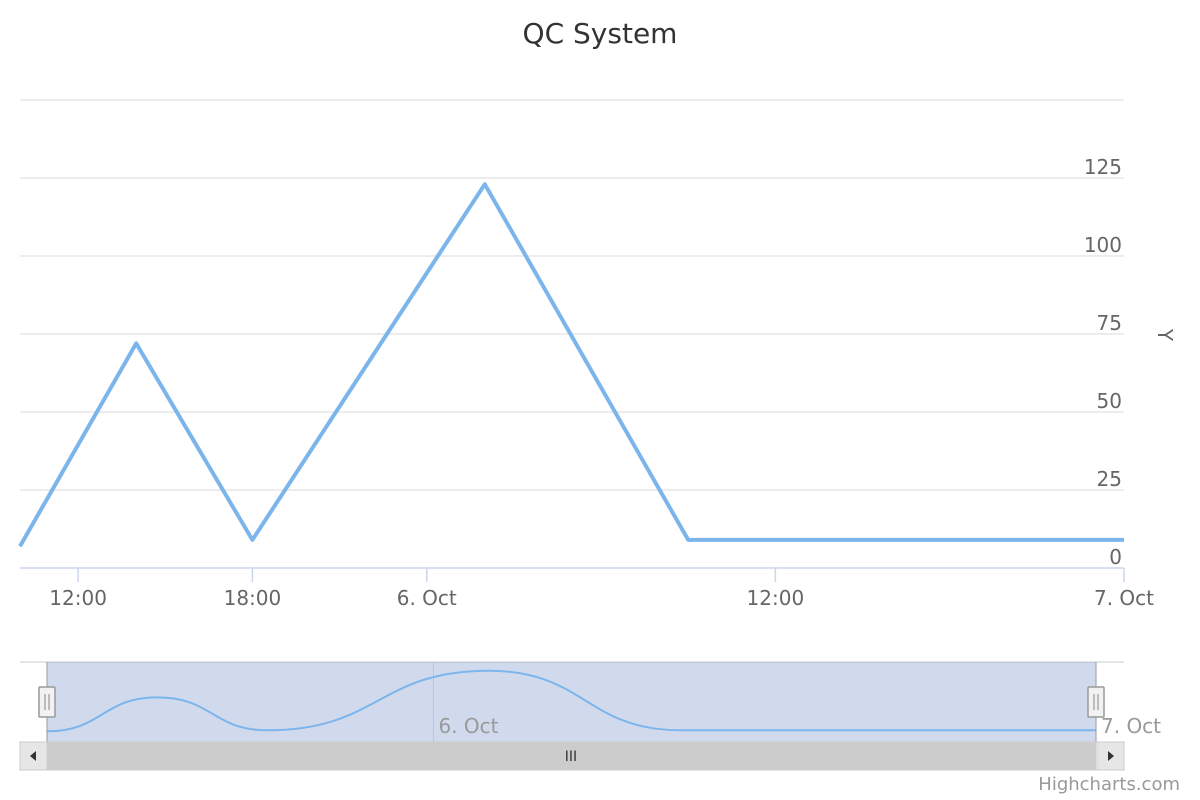 This screenshot has width=1200, height=800. What do you see at coordinates (1109, 401) in the screenshot?
I see `y-tick-label: 50` at bounding box center [1109, 401].